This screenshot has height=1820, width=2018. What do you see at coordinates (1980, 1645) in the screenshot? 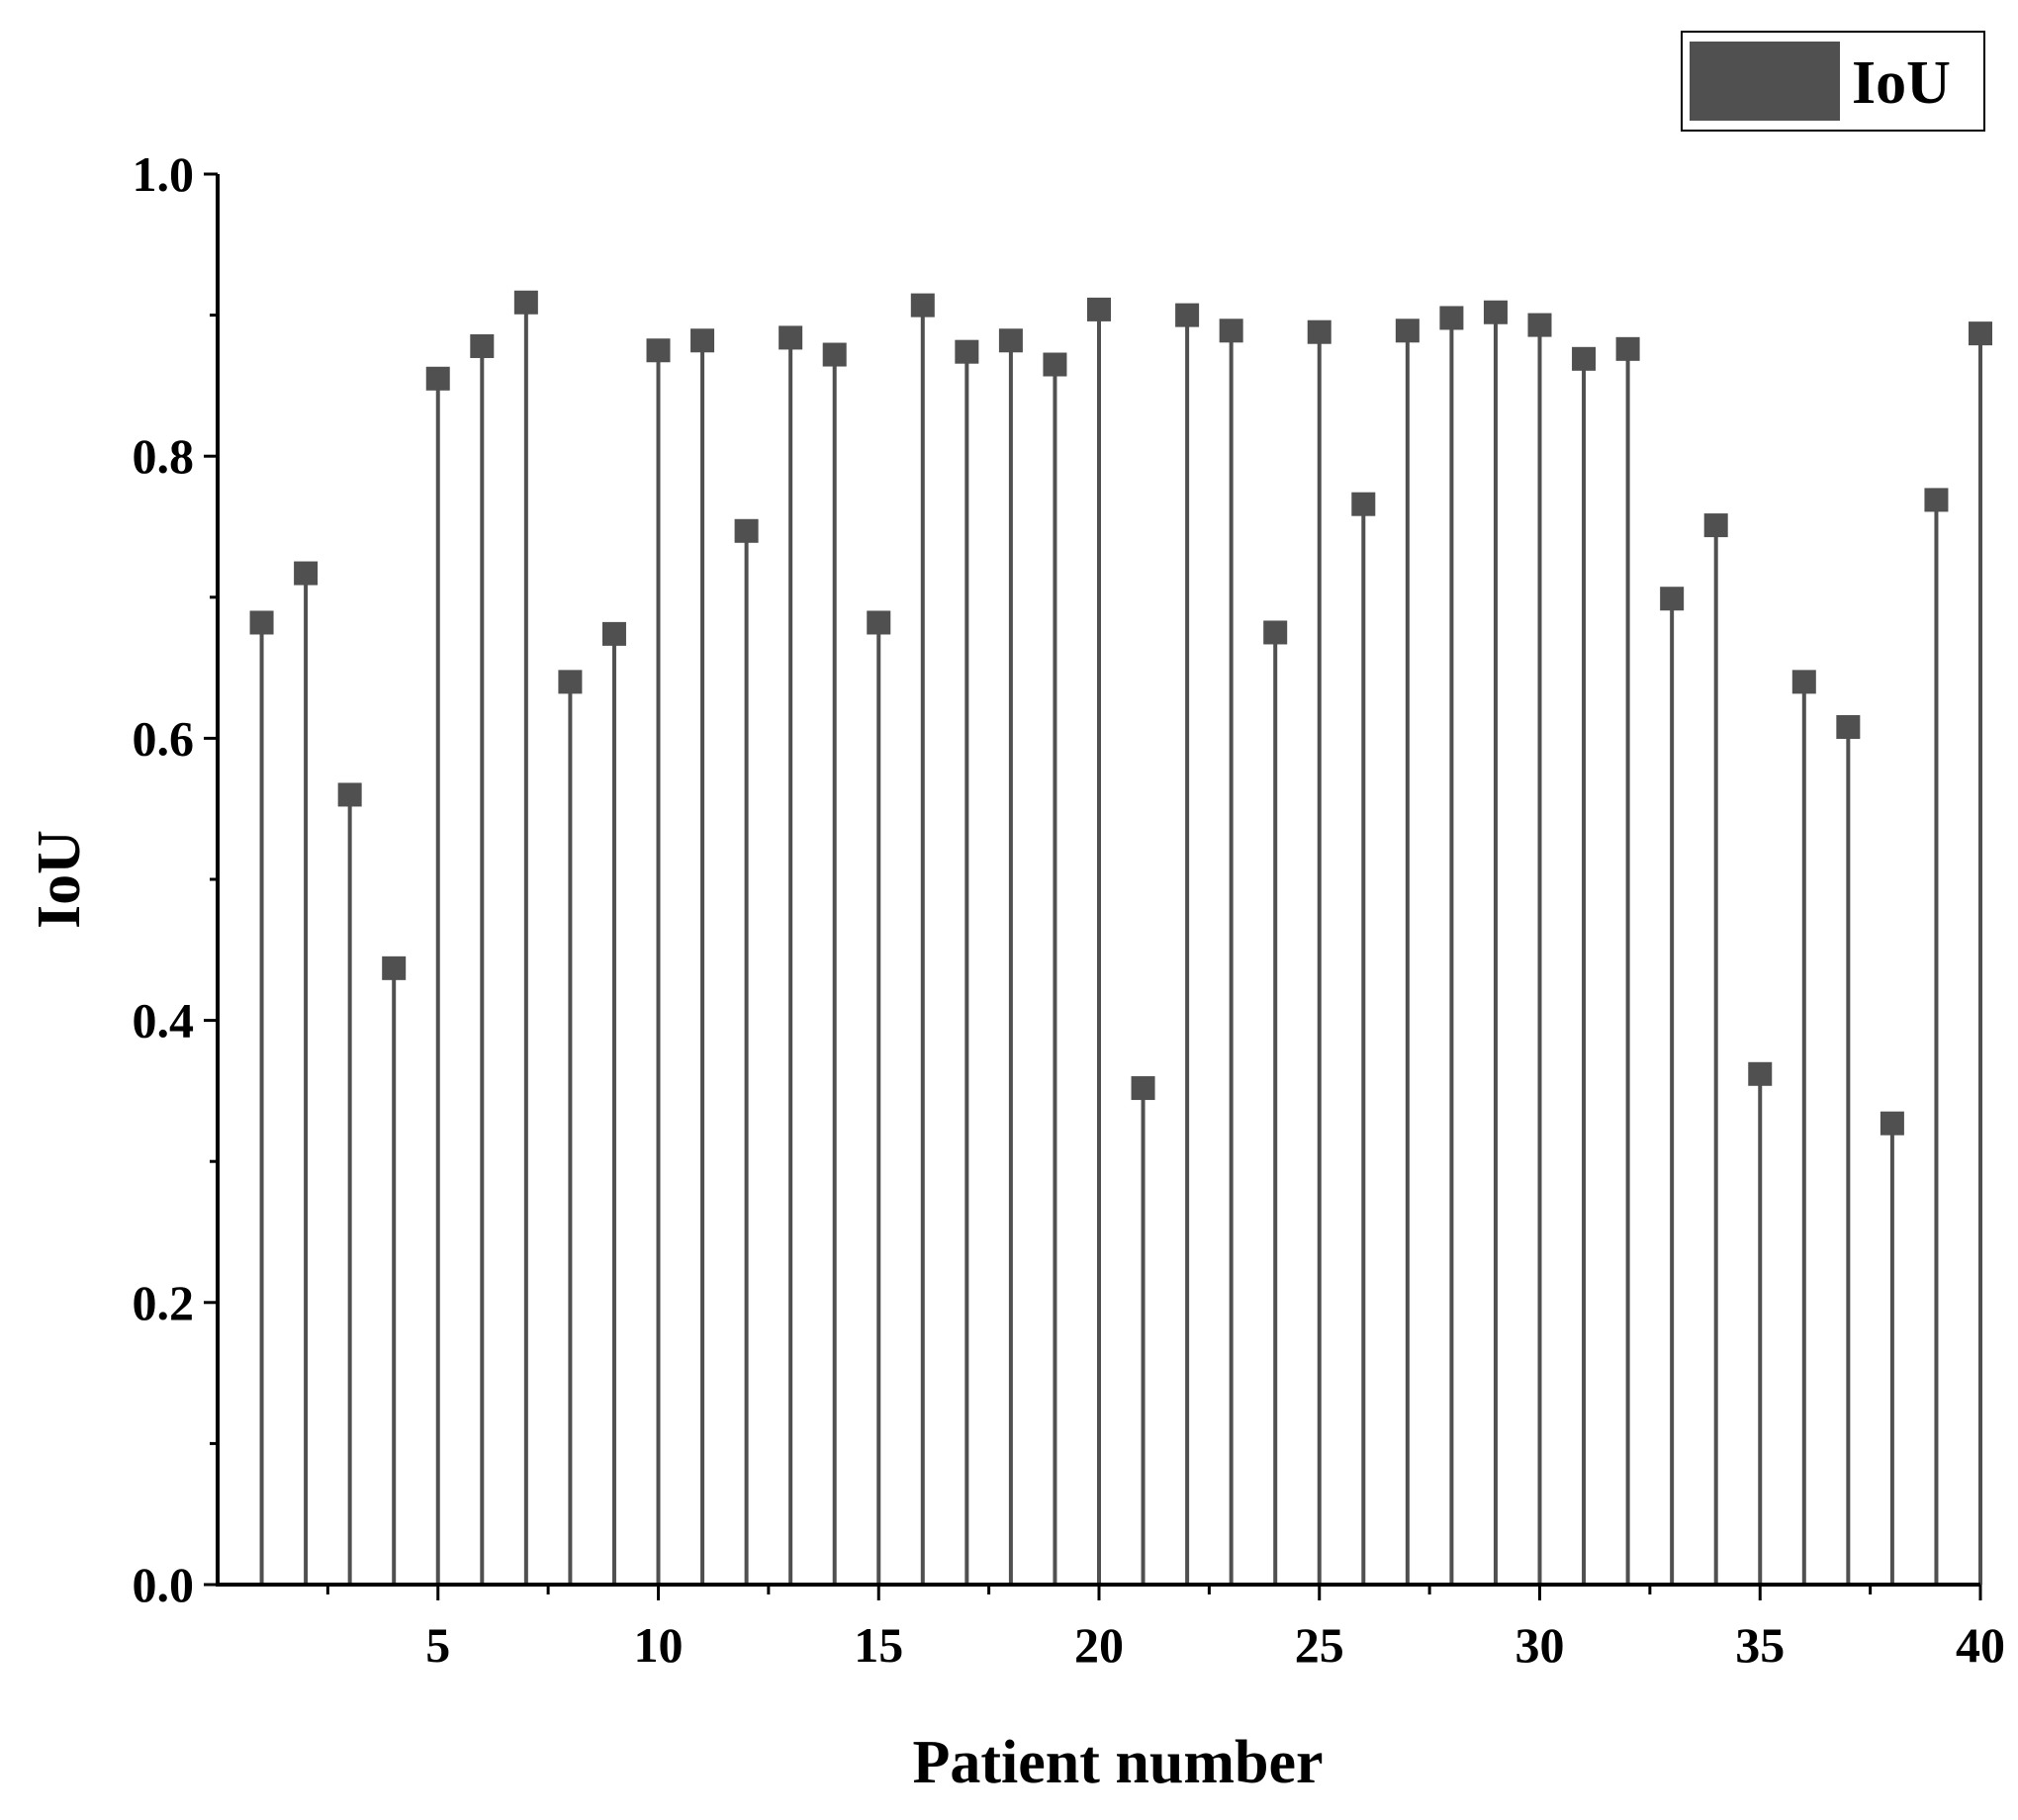
I see `x-tick-label: 40` at bounding box center [1980, 1645].